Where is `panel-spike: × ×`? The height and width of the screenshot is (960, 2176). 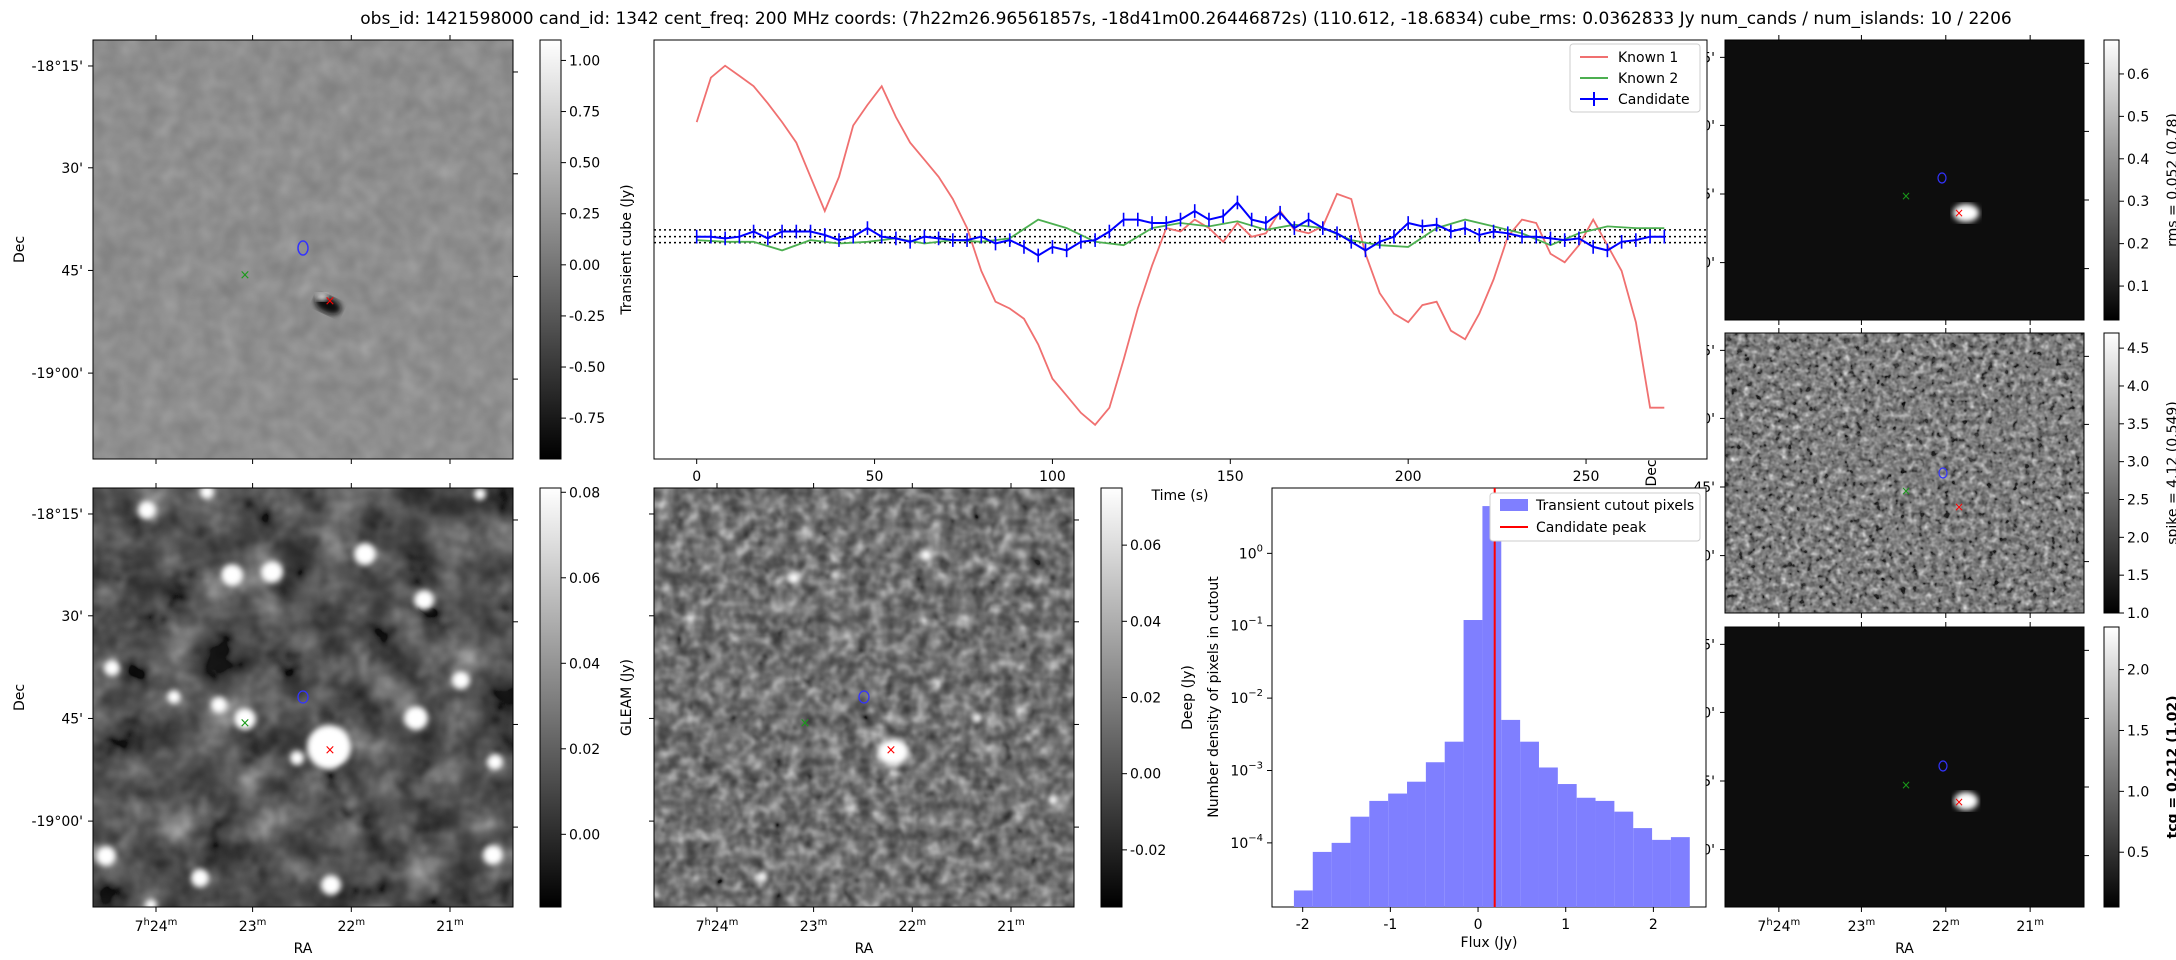
panel-spike: × × is located at coordinates (1904, 473).